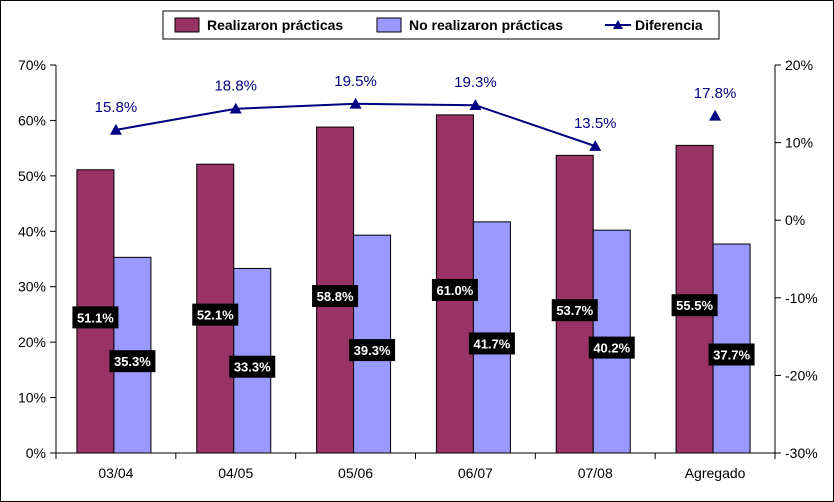  Describe the element at coordinates (475, 473) in the screenshot. I see `x-tick-label: 06/07` at that location.